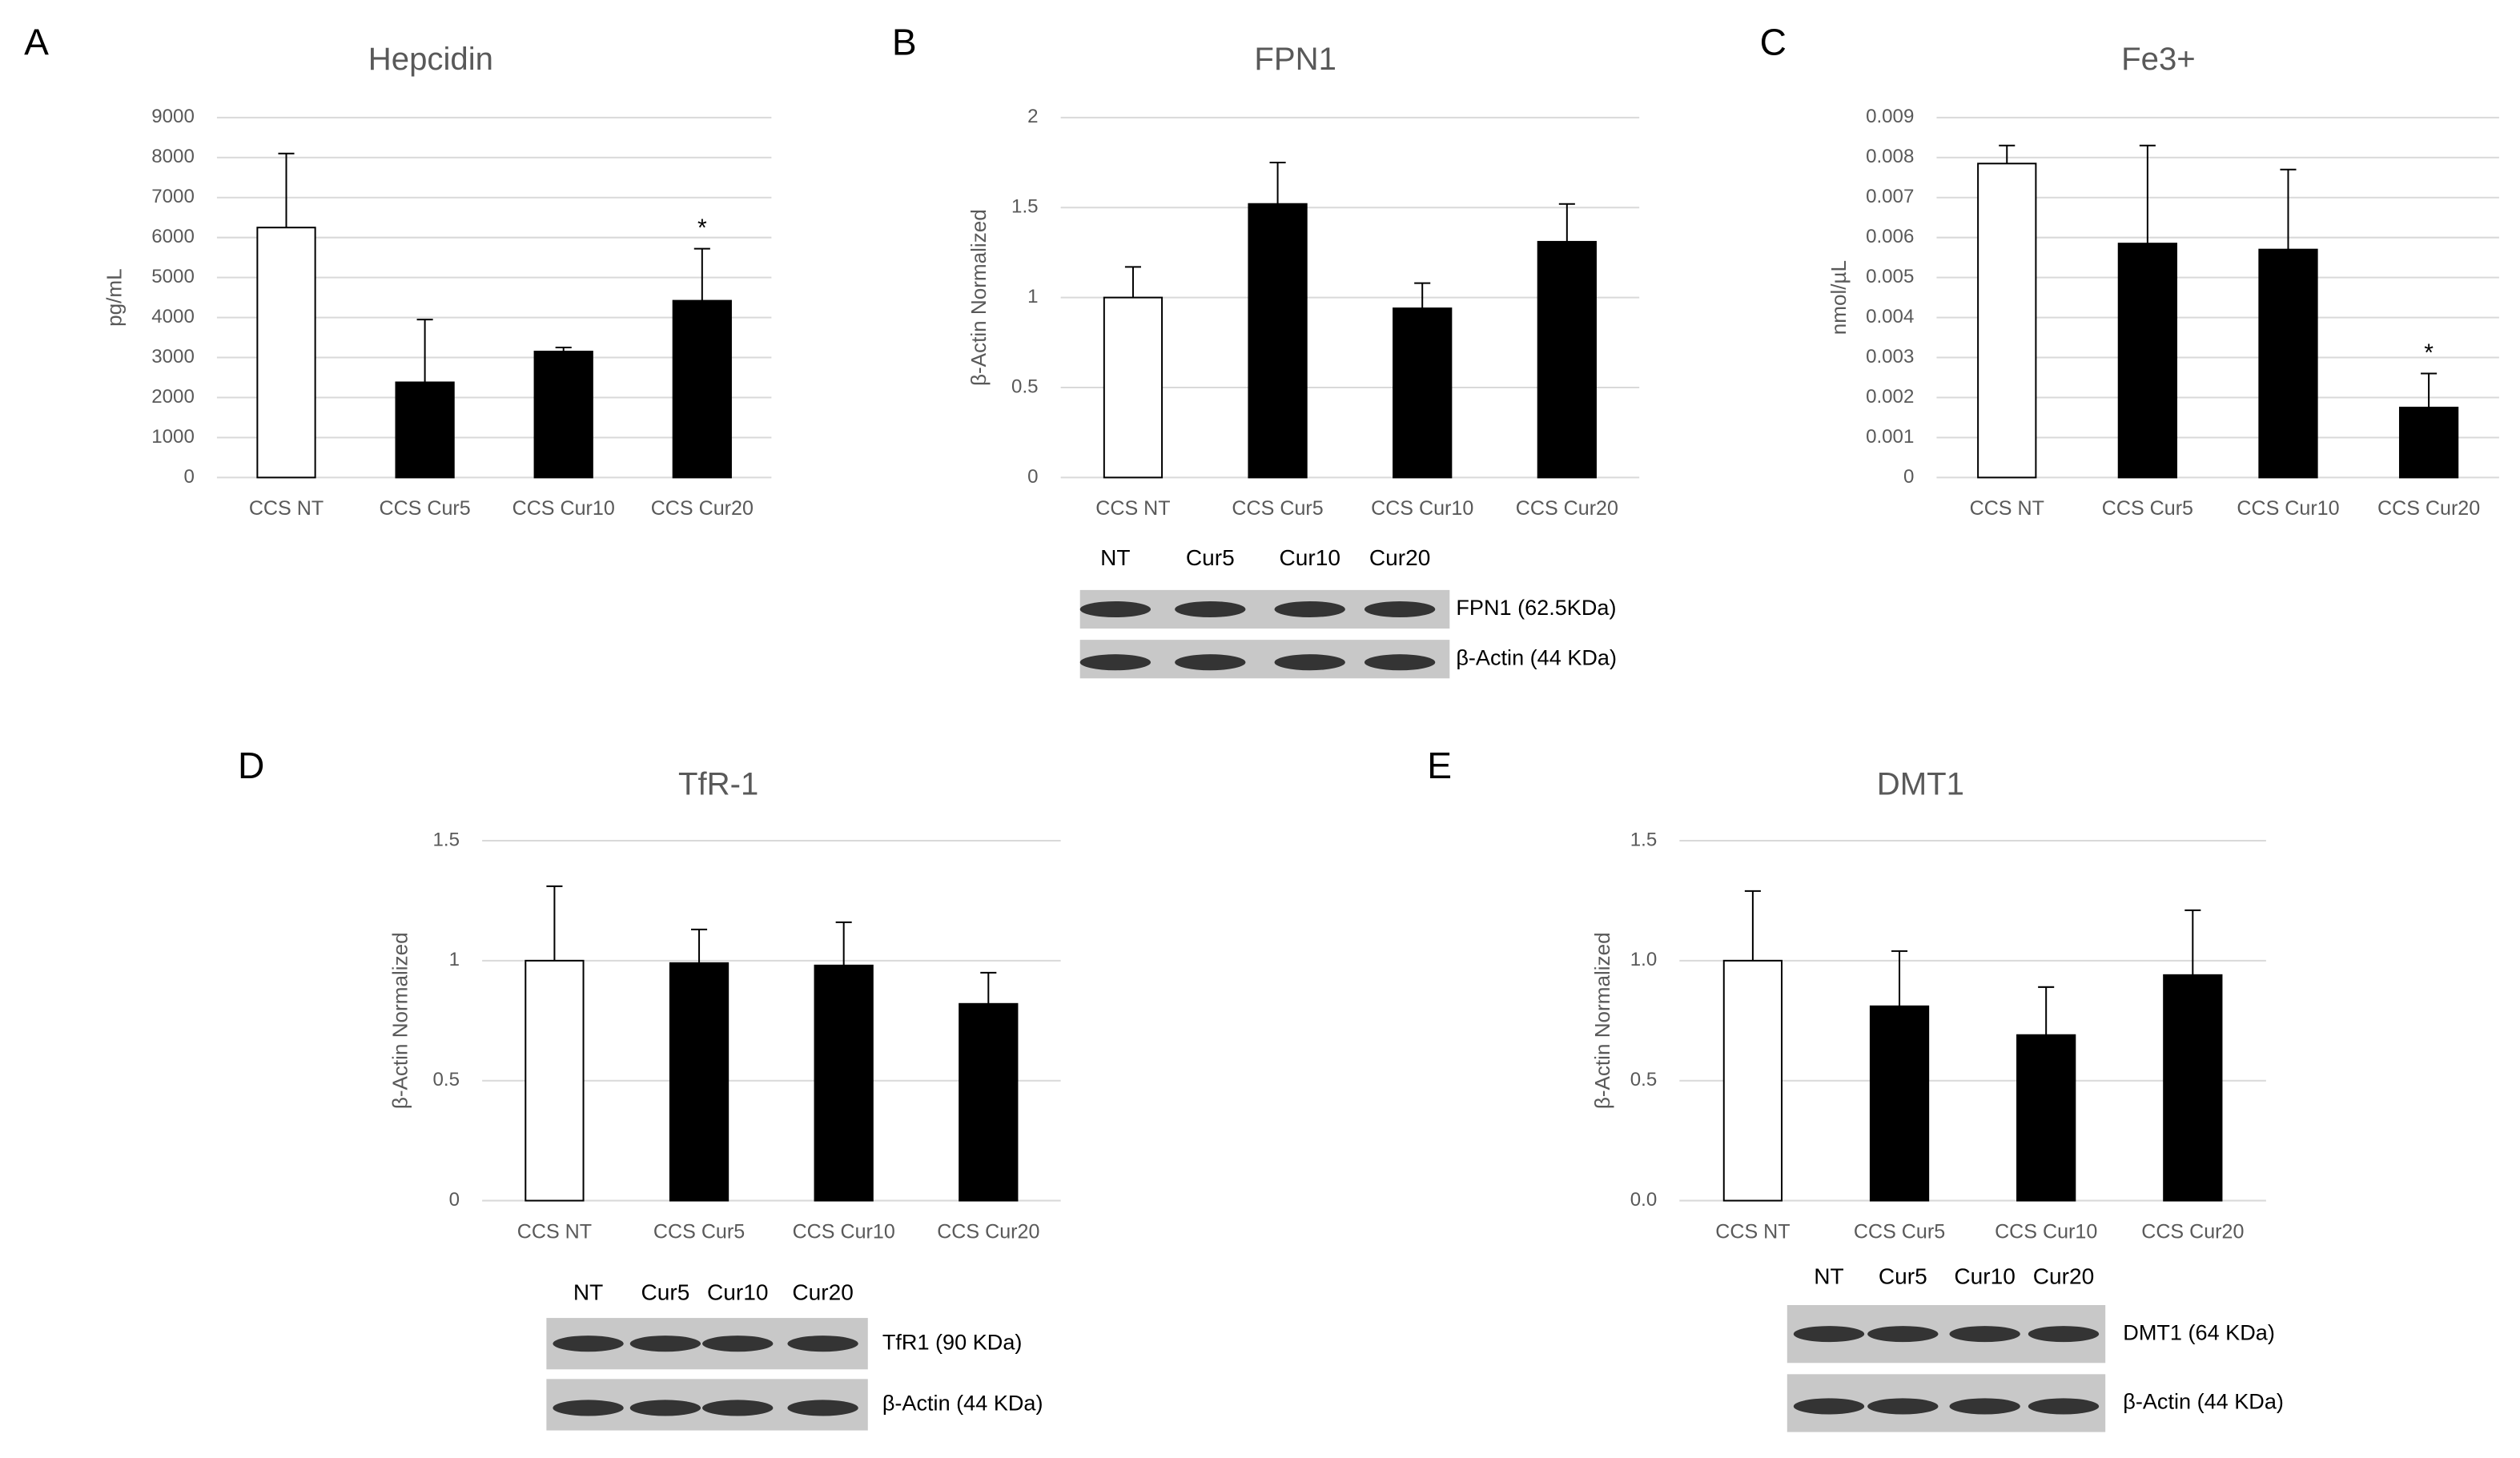 The width and height of the screenshot is (2520, 1458). I want to click on y-tick-label: 5000, so click(173, 276).